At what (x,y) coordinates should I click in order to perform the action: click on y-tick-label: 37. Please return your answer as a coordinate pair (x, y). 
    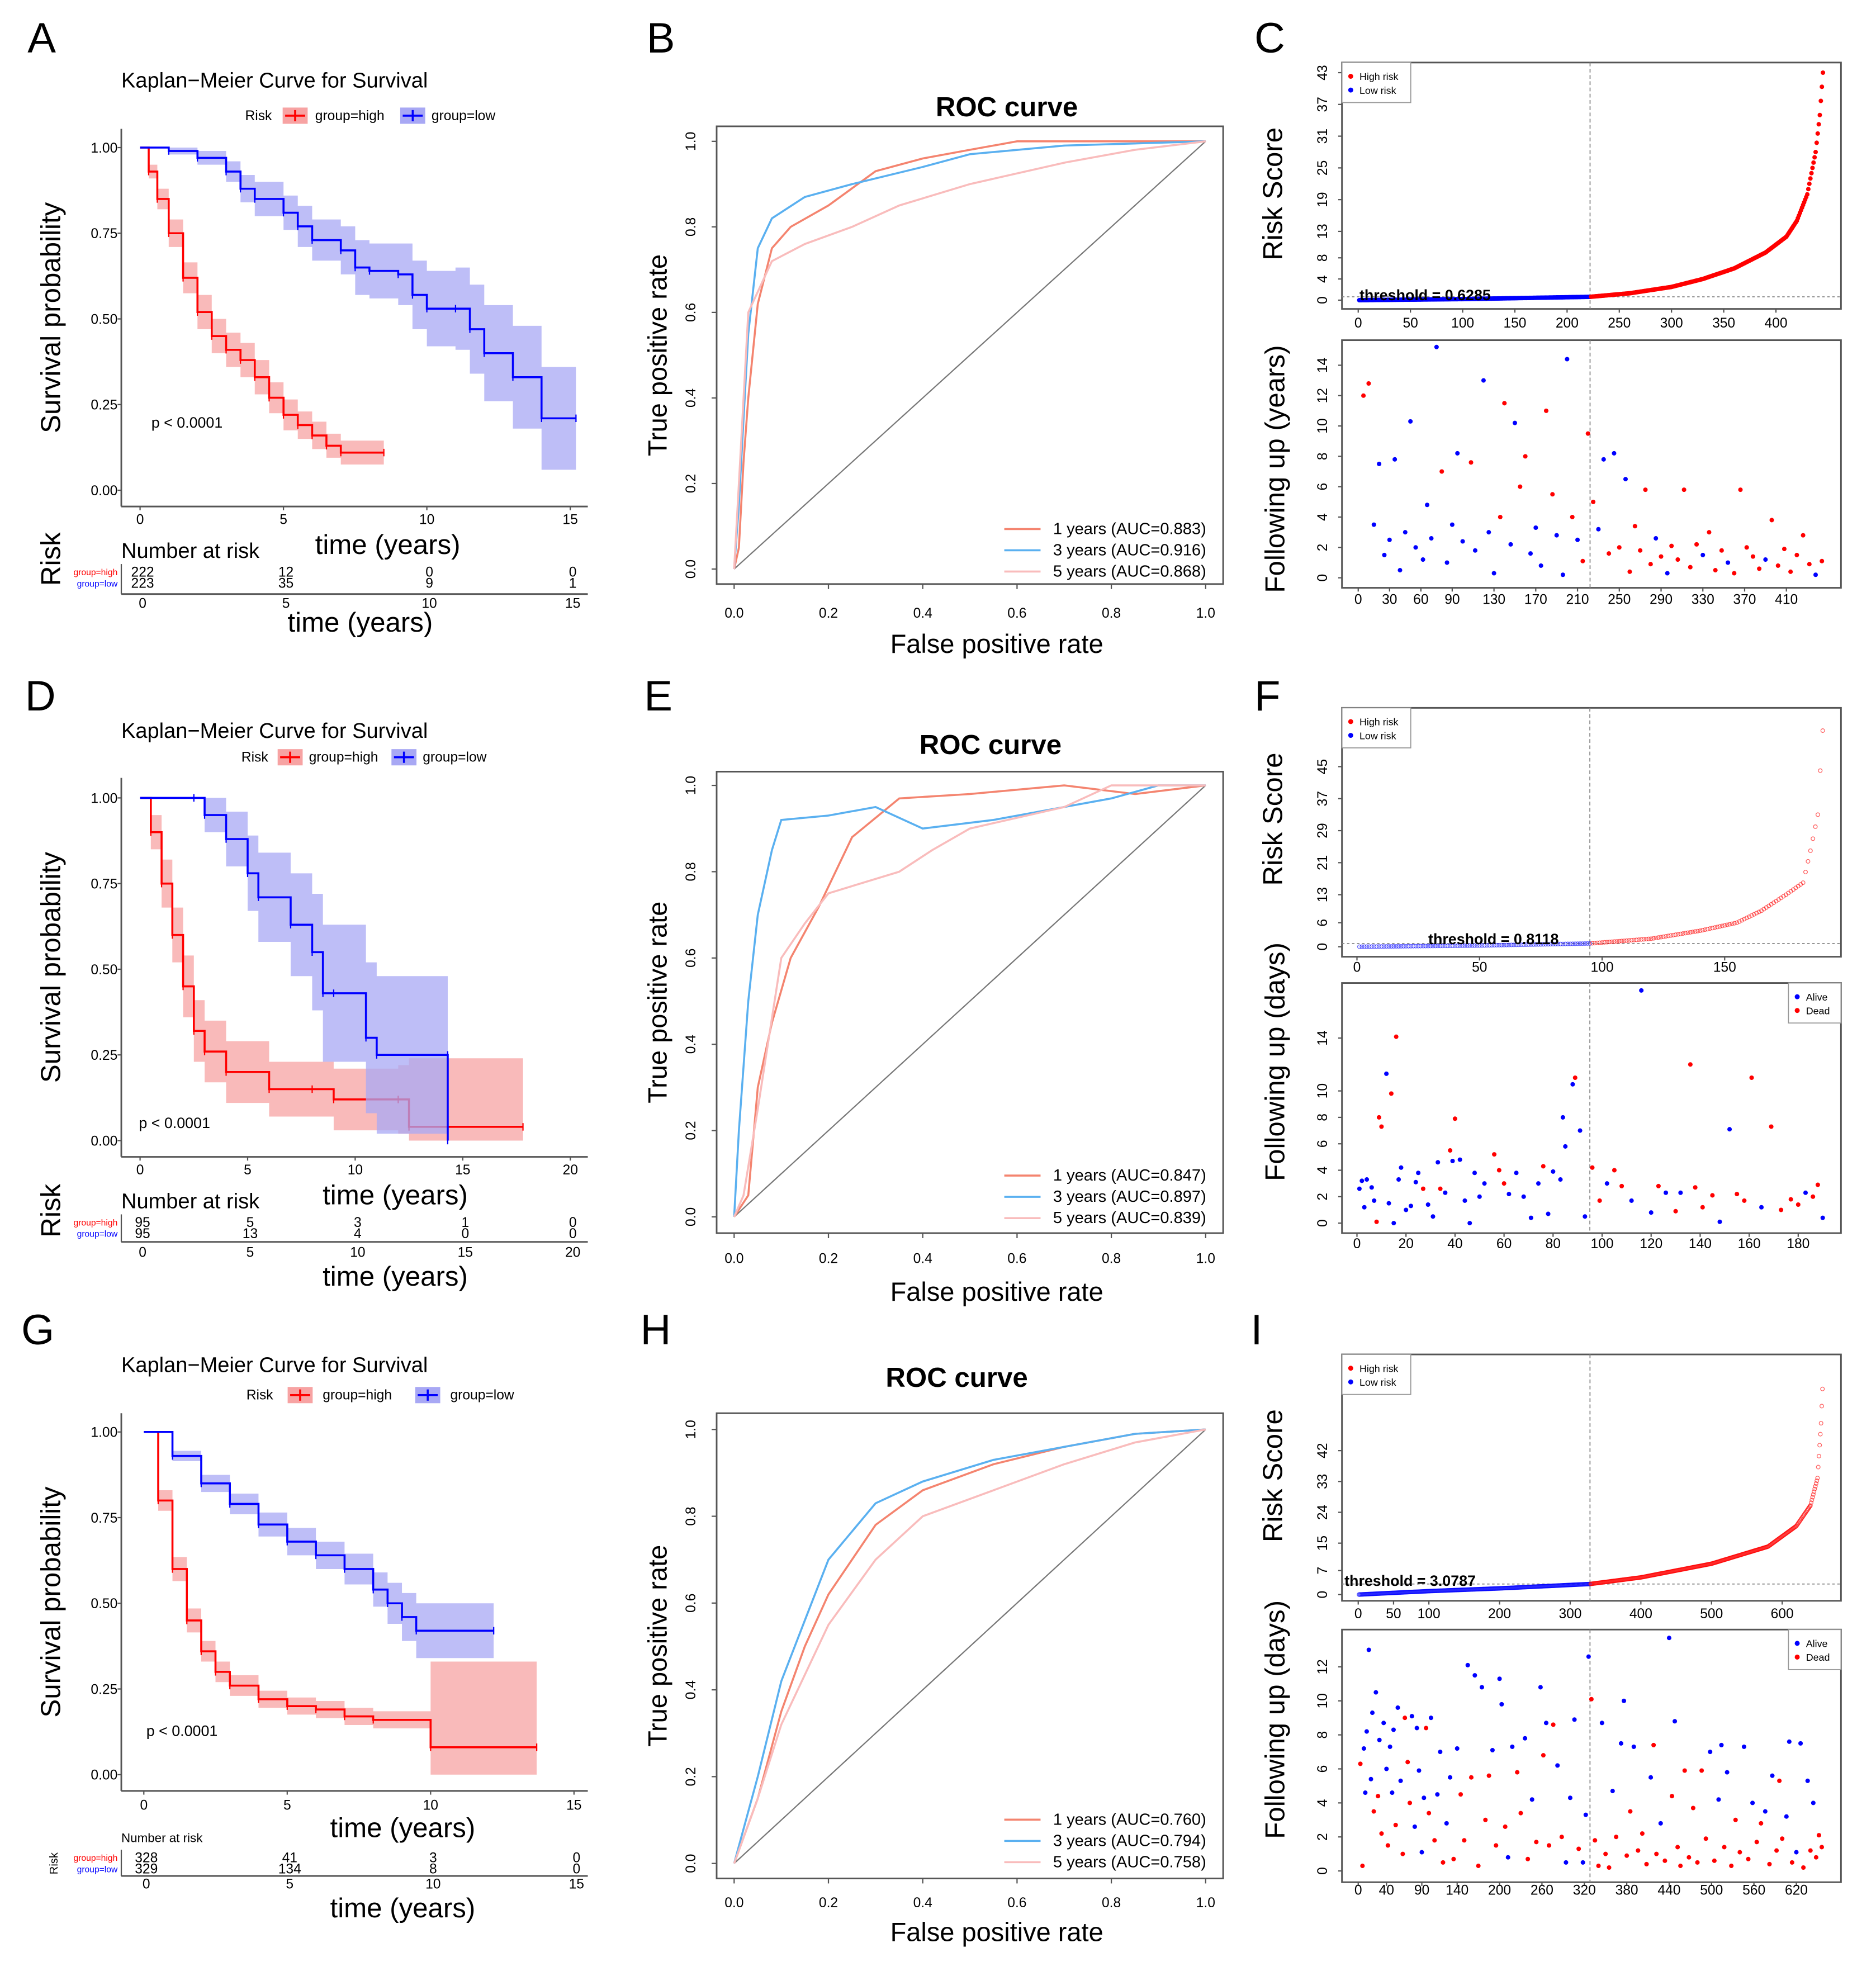
    Looking at the image, I should click on (1322, 104).